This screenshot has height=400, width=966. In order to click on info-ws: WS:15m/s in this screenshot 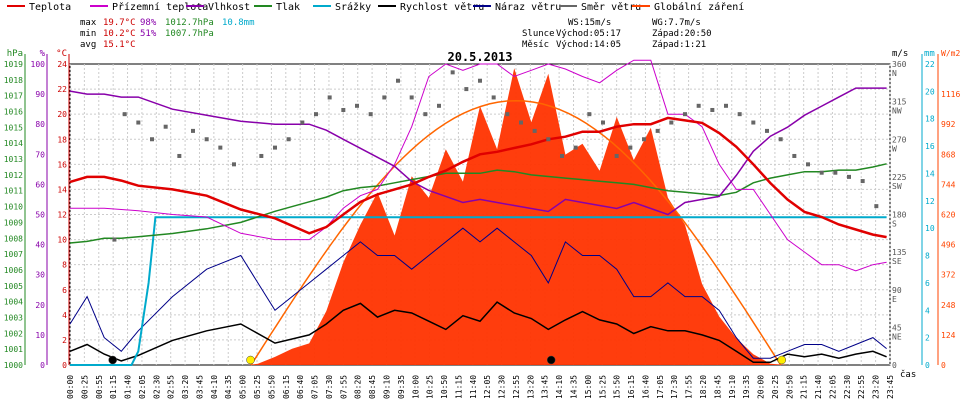, I will do `click(589, 23)`.